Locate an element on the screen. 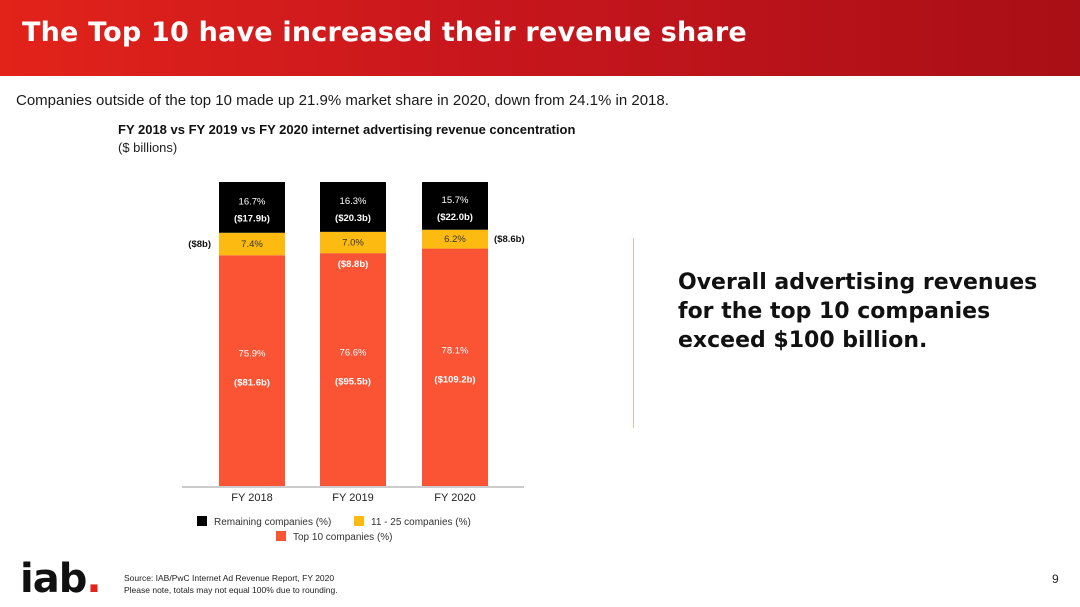 The image size is (1080, 607). x-tick-label: FY 2020 is located at coordinates (454, 498).